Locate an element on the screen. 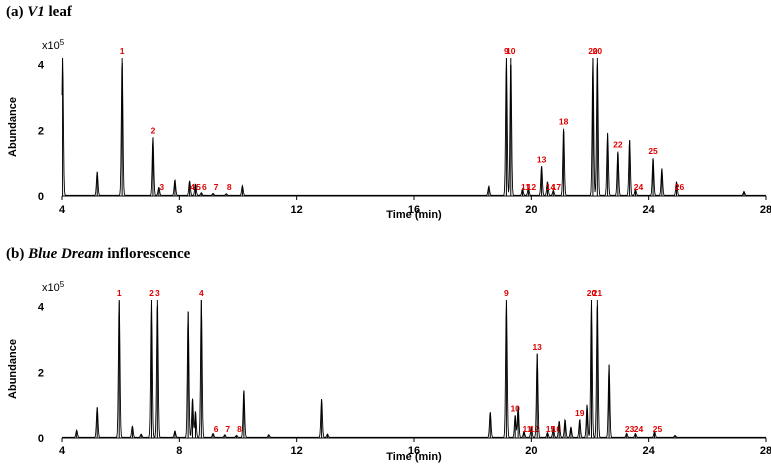 The width and height of the screenshot is (771, 469). panel-label: (b) is located at coordinates (17, 254).